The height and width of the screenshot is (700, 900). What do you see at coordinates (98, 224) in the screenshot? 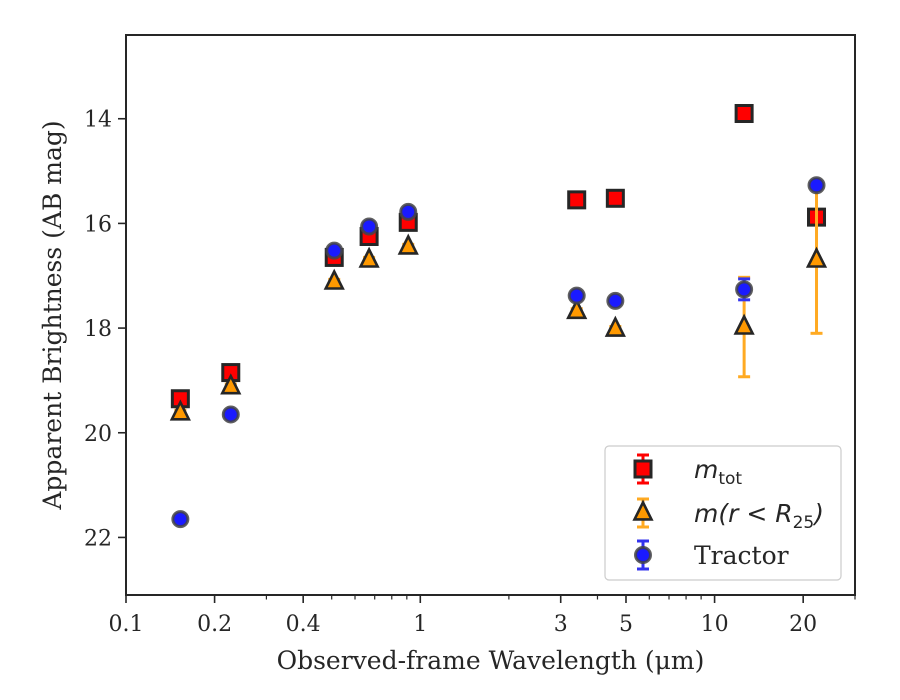
I see `y-tick-label: 16` at bounding box center [98, 224].